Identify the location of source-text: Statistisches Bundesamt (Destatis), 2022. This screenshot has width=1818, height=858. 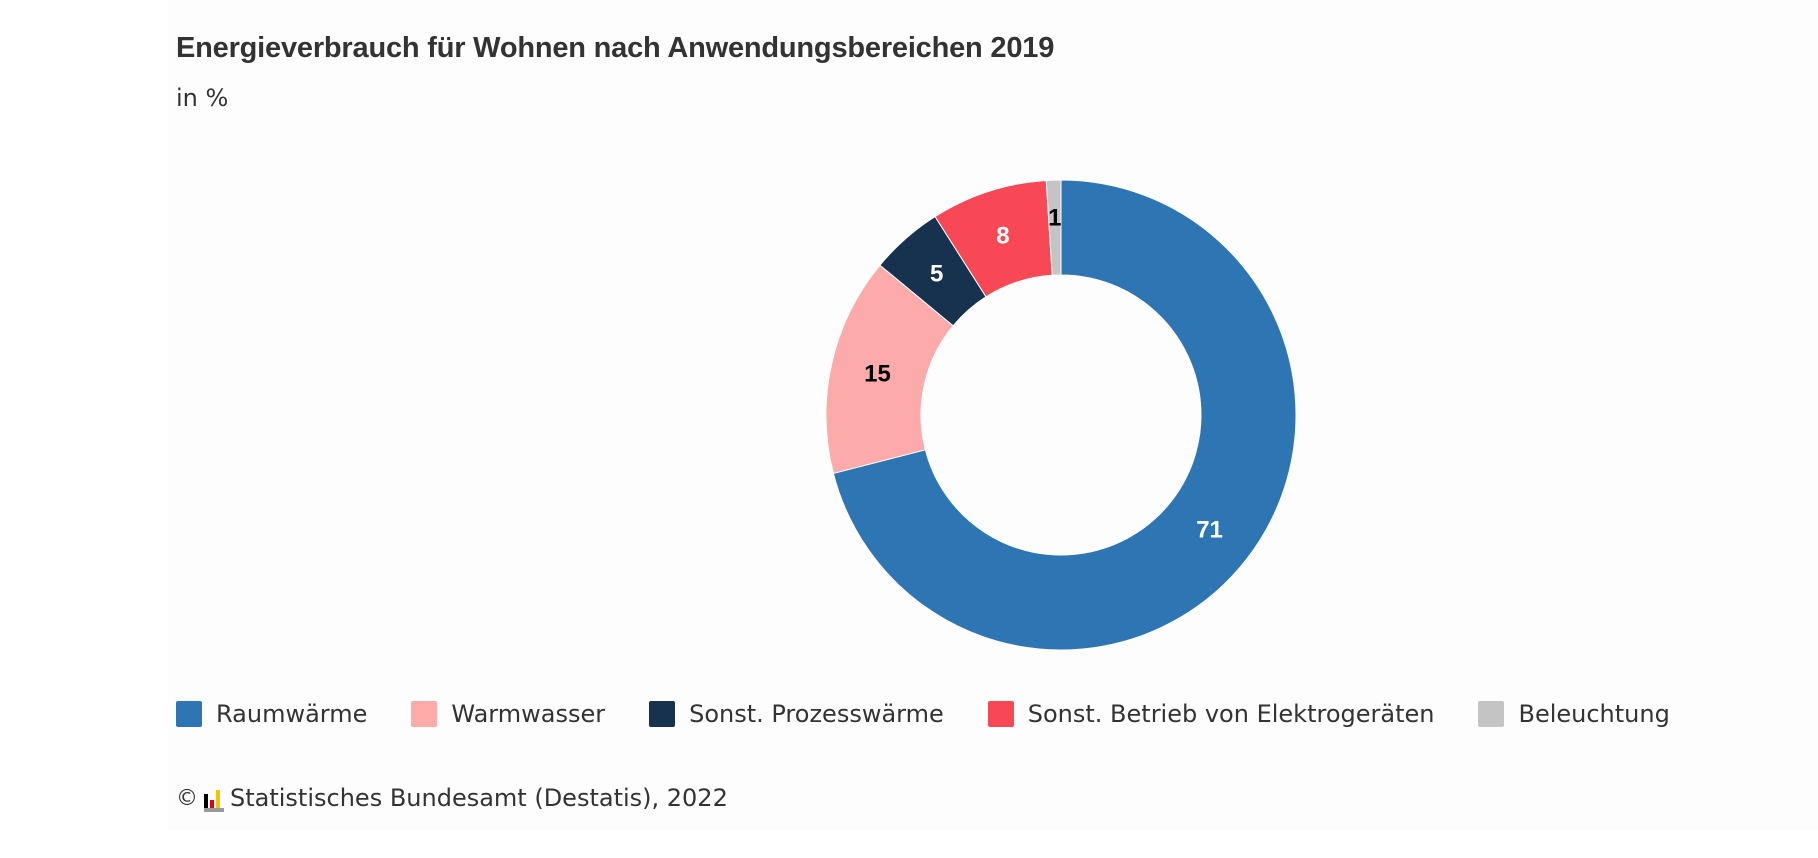
(479, 798).